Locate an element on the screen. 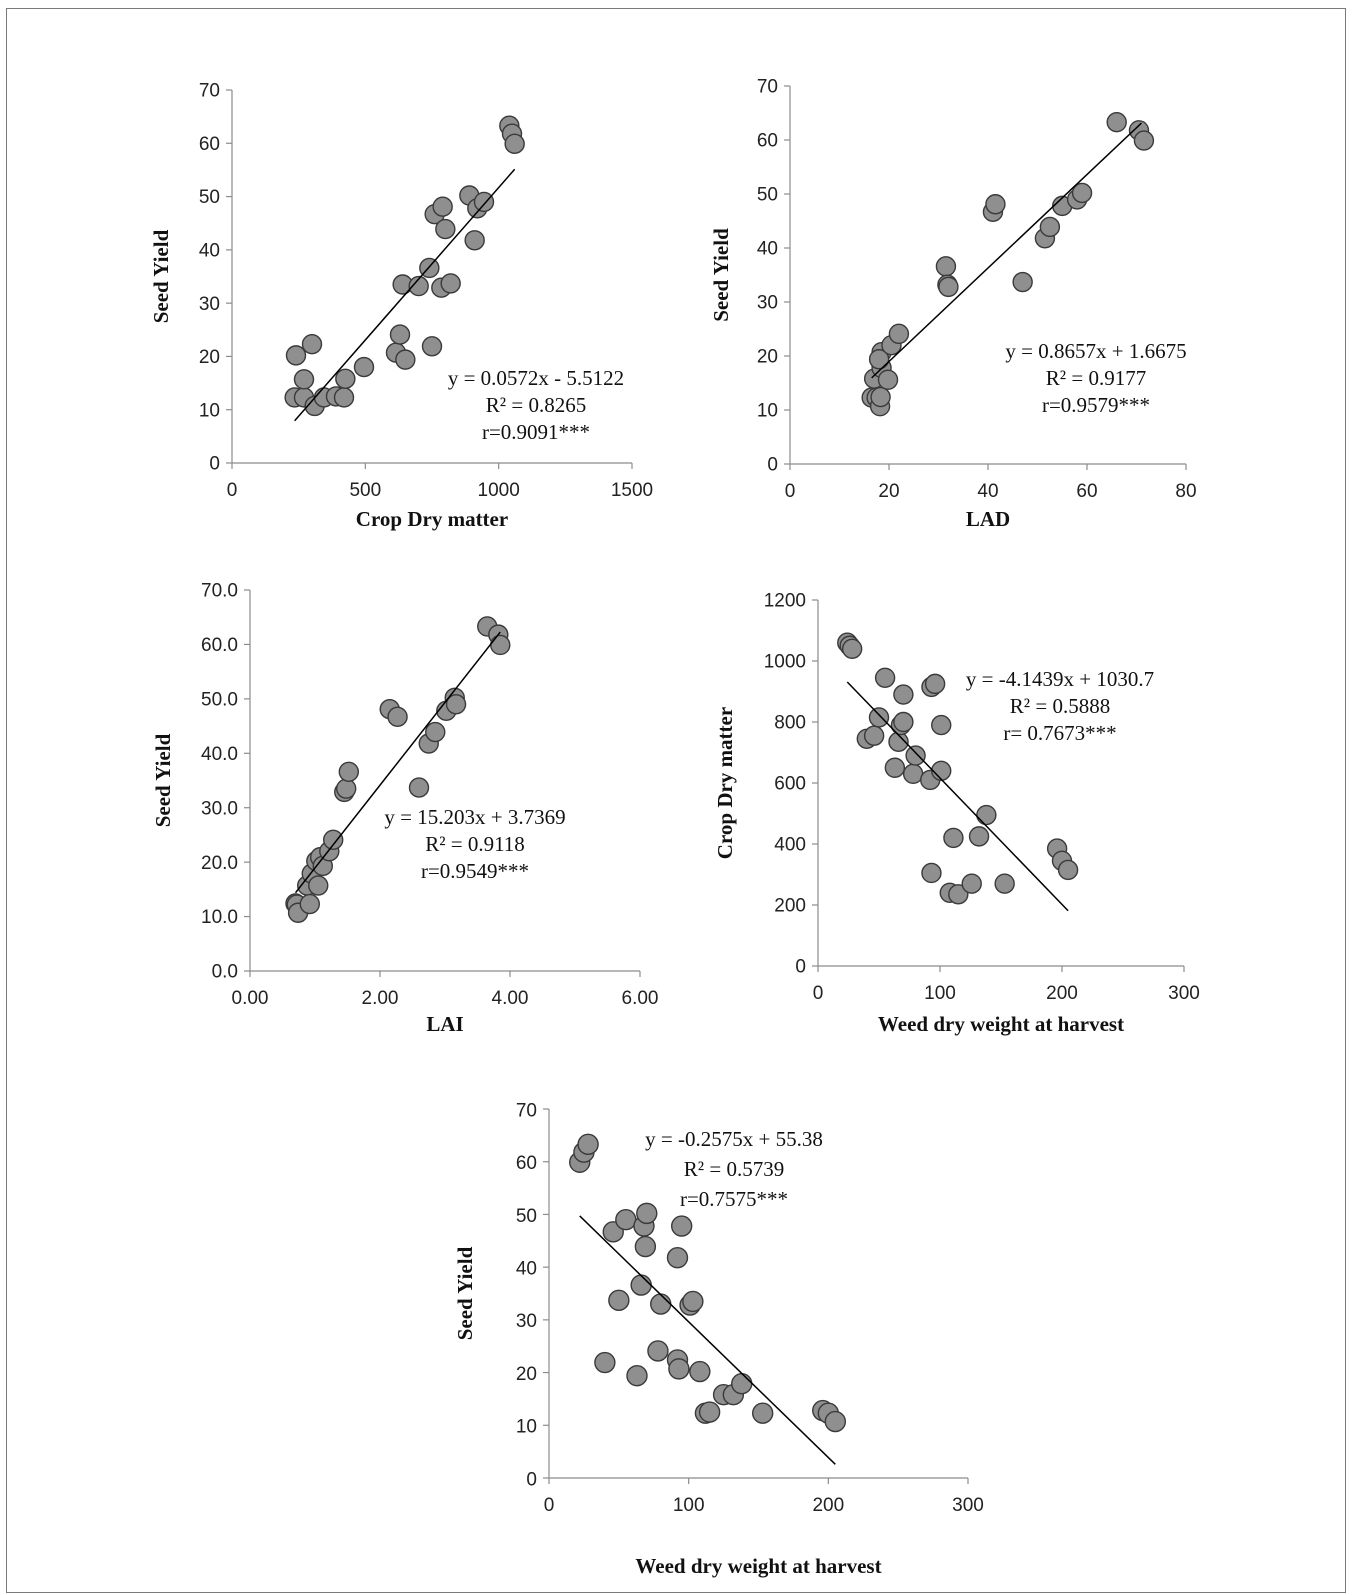 This screenshot has height=1595, width=1354. x-tick-label: 1500 is located at coordinates (632, 490).